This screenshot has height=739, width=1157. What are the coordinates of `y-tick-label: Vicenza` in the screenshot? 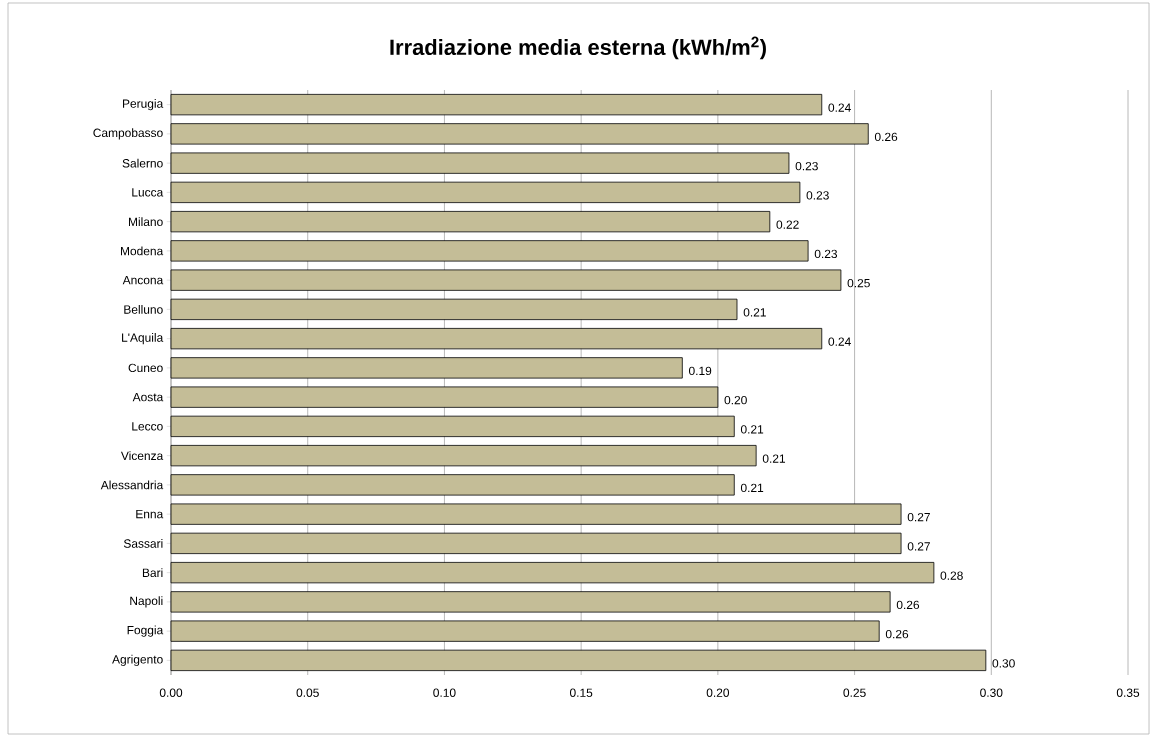 It's located at (142, 456).